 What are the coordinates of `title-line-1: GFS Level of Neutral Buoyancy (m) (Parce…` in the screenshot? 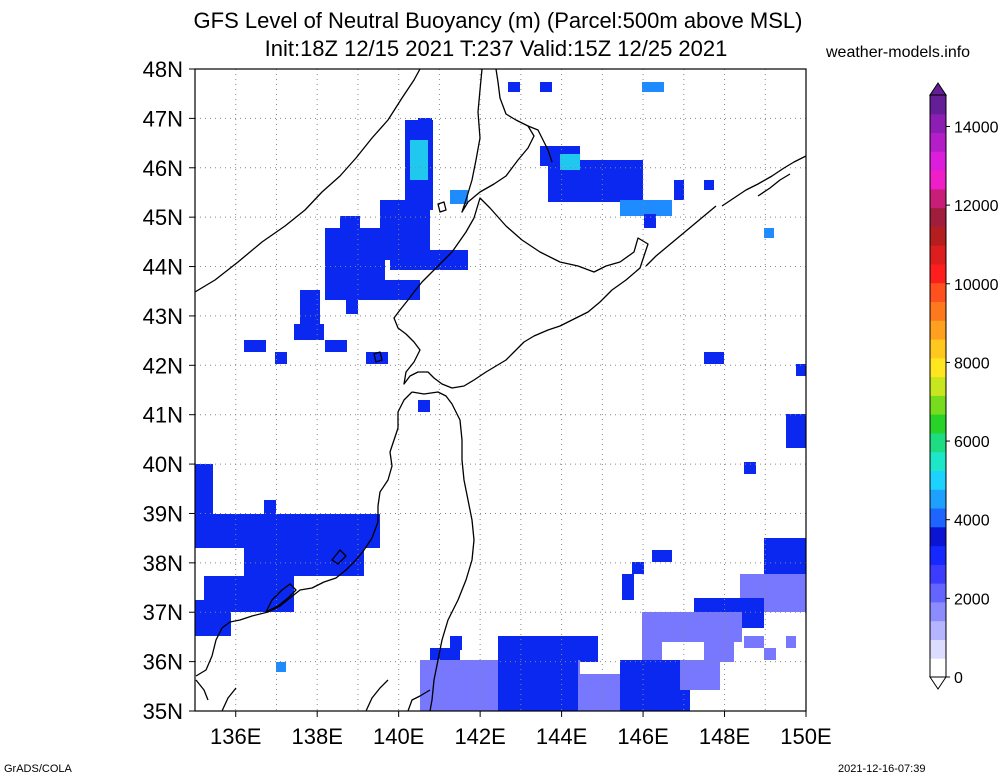 It's located at (498, 20).